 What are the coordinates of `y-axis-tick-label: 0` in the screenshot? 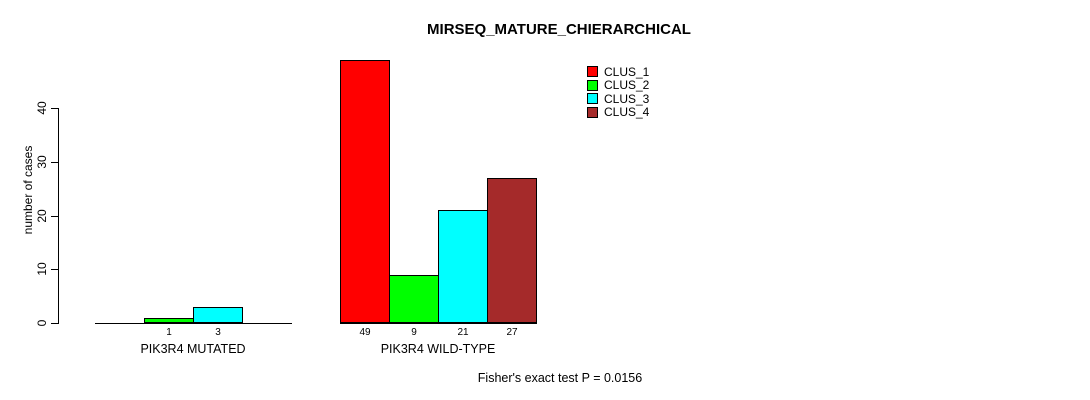 It's located at (42, 323).